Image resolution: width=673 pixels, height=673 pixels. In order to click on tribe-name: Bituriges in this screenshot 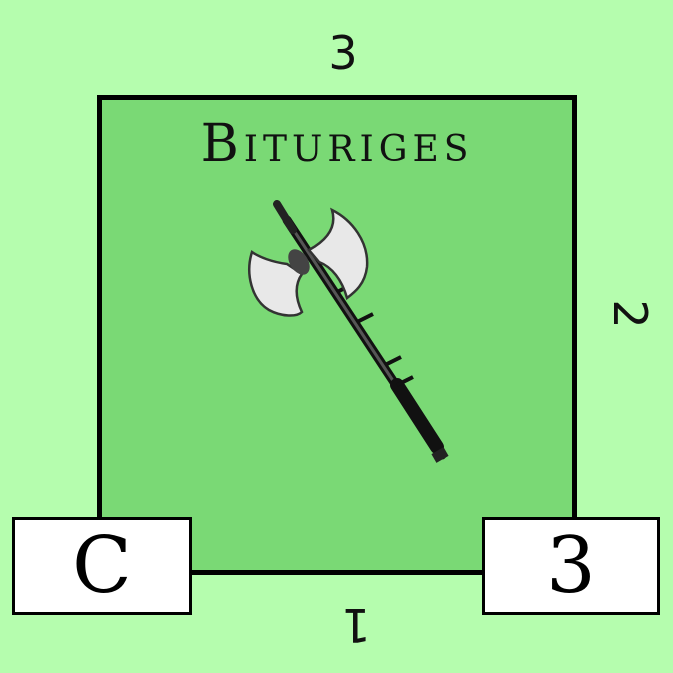, I will do `click(337, 144)`.